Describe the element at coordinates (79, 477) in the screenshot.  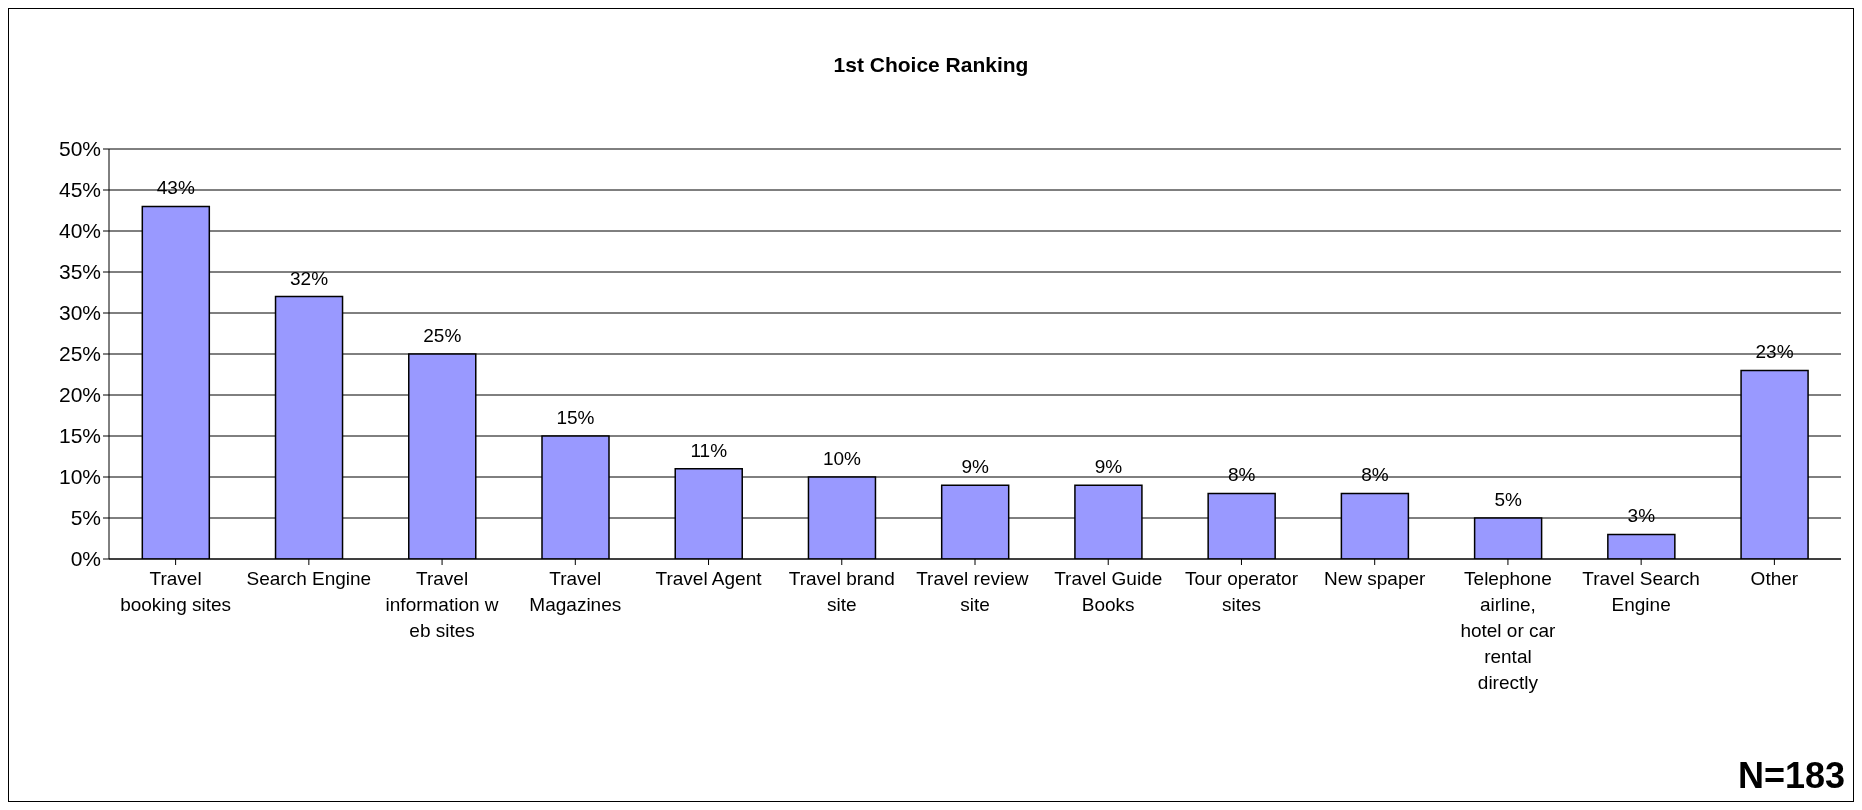
I see `y-tick-label: 10%` at that location.